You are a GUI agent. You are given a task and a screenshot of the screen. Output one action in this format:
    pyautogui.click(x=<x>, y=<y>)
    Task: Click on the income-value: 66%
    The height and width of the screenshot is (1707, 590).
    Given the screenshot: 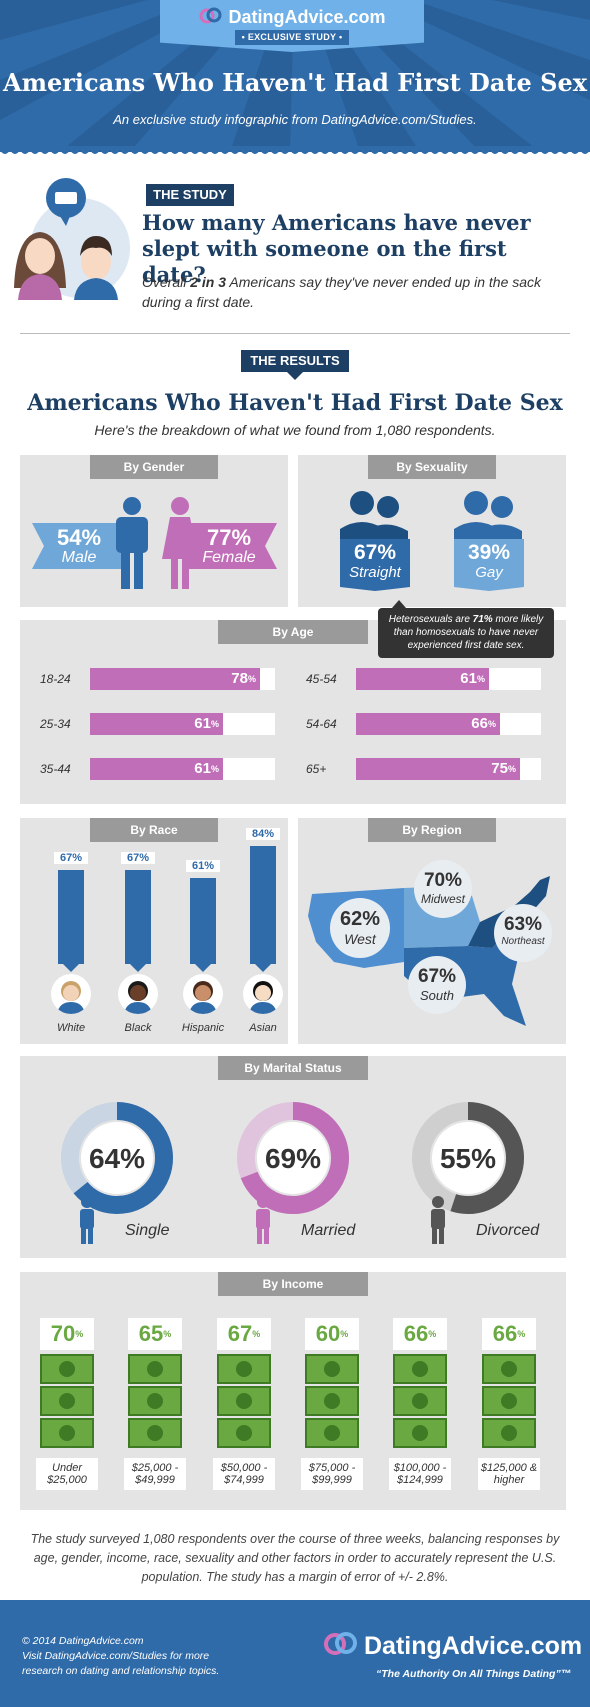 What is the action you would take?
    pyautogui.click(x=509, y=1334)
    